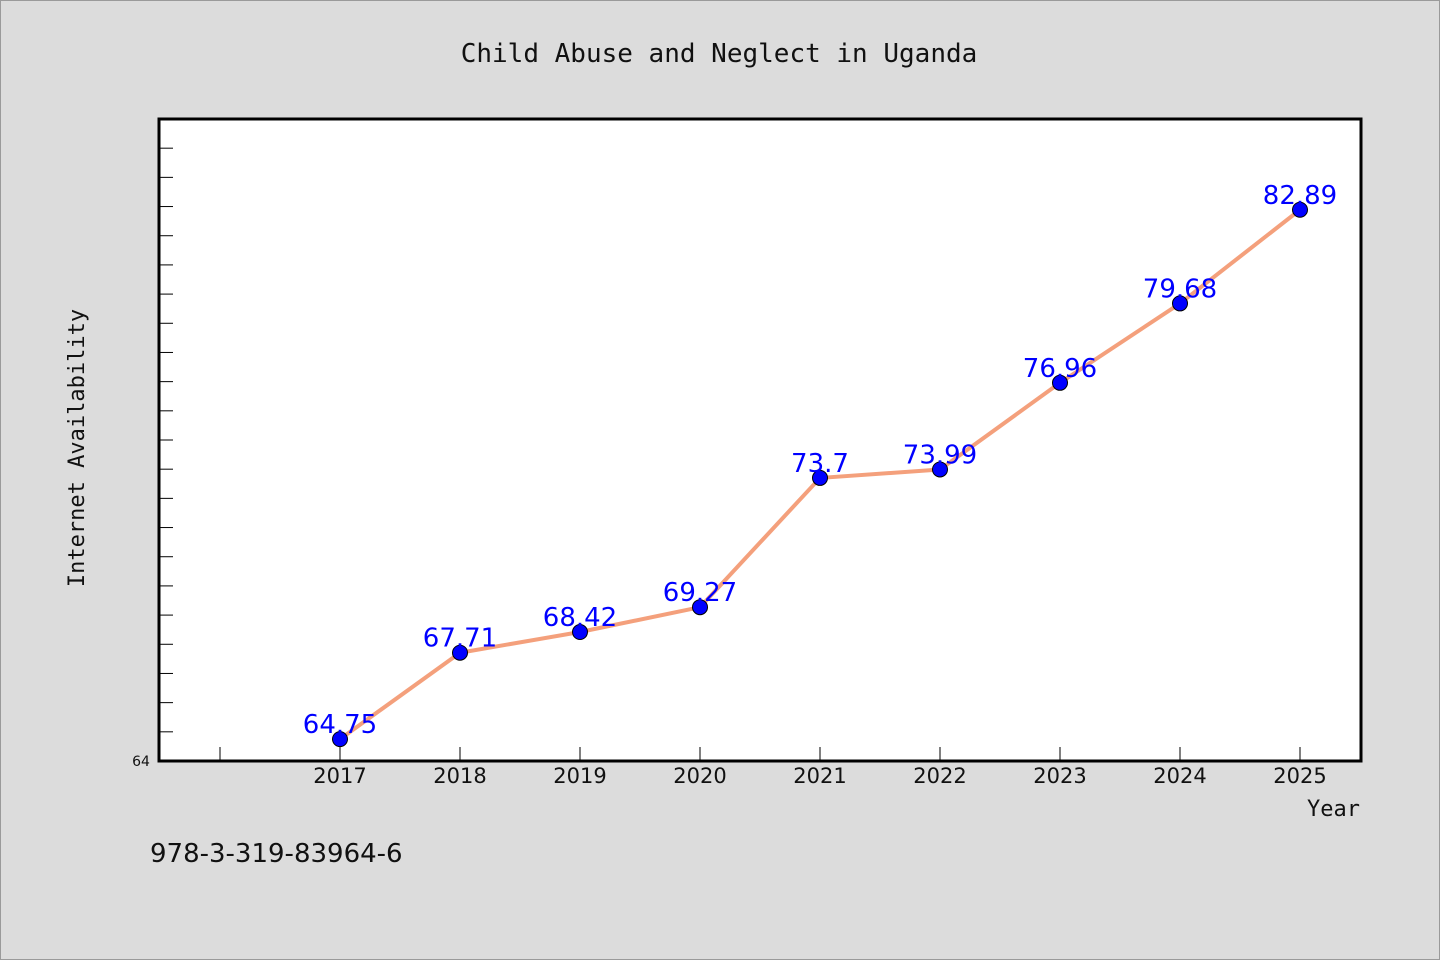 The width and height of the screenshot is (1440, 960). What do you see at coordinates (1180, 289) in the screenshot?
I see `data-label: 79.68` at bounding box center [1180, 289].